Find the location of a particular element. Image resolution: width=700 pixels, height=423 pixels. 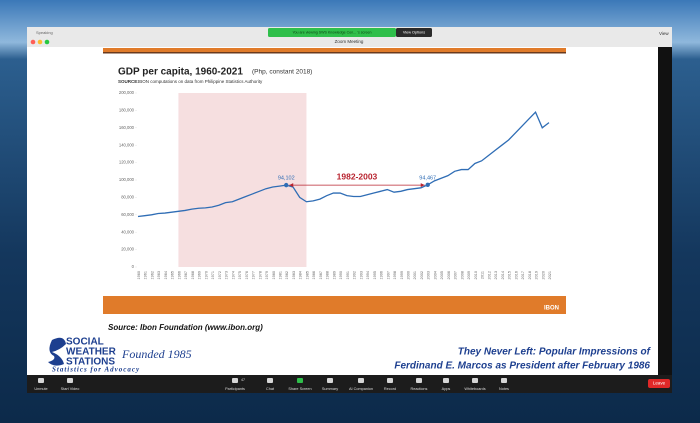

x-tick-label: 1977 is located at coordinates (254, 275).